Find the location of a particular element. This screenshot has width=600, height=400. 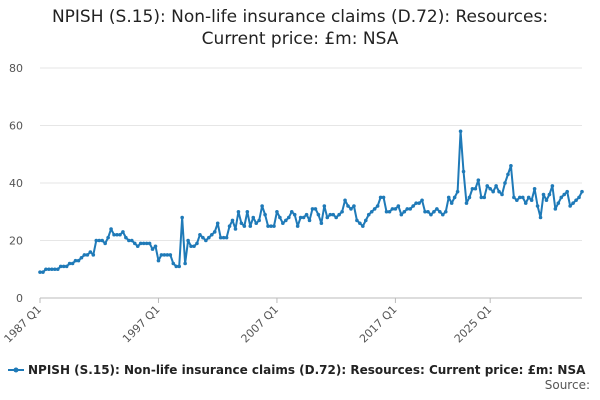

y-tick-label: 0 is located at coordinates (19, 298).